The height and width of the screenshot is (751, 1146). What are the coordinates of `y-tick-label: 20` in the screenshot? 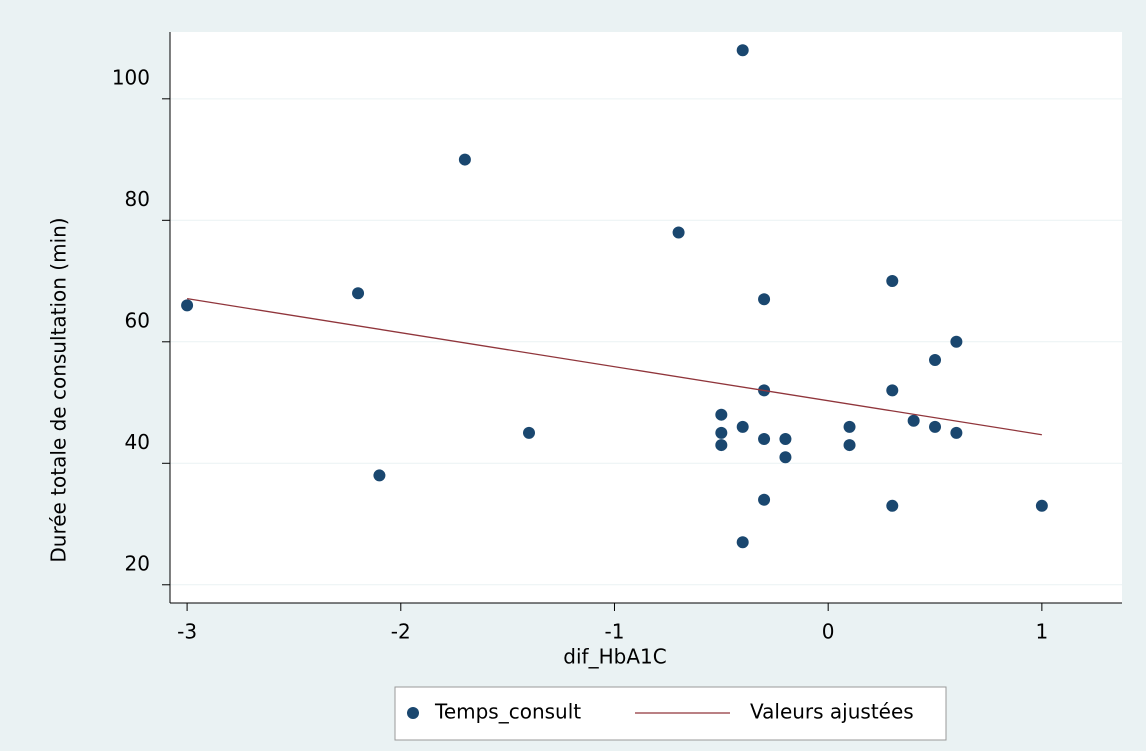 It's located at (137, 563).